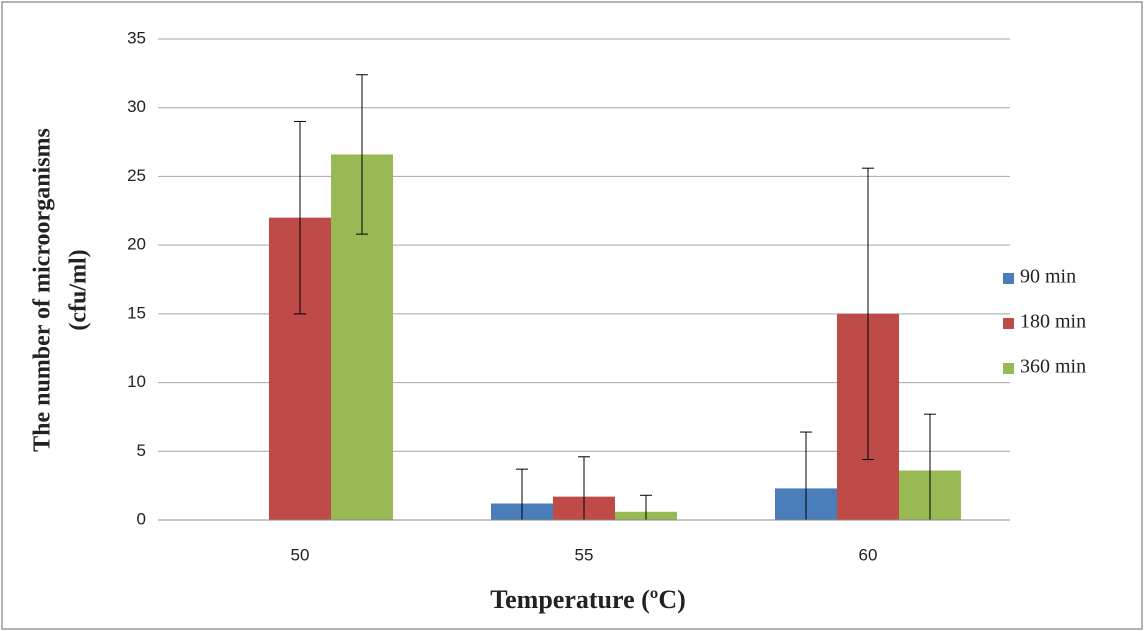 The height and width of the screenshot is (631, 1144). What do you see at coordinates (141, 450) in the screenshot?
I see `y-tick-label: 5` at bounding box center [141, 450].